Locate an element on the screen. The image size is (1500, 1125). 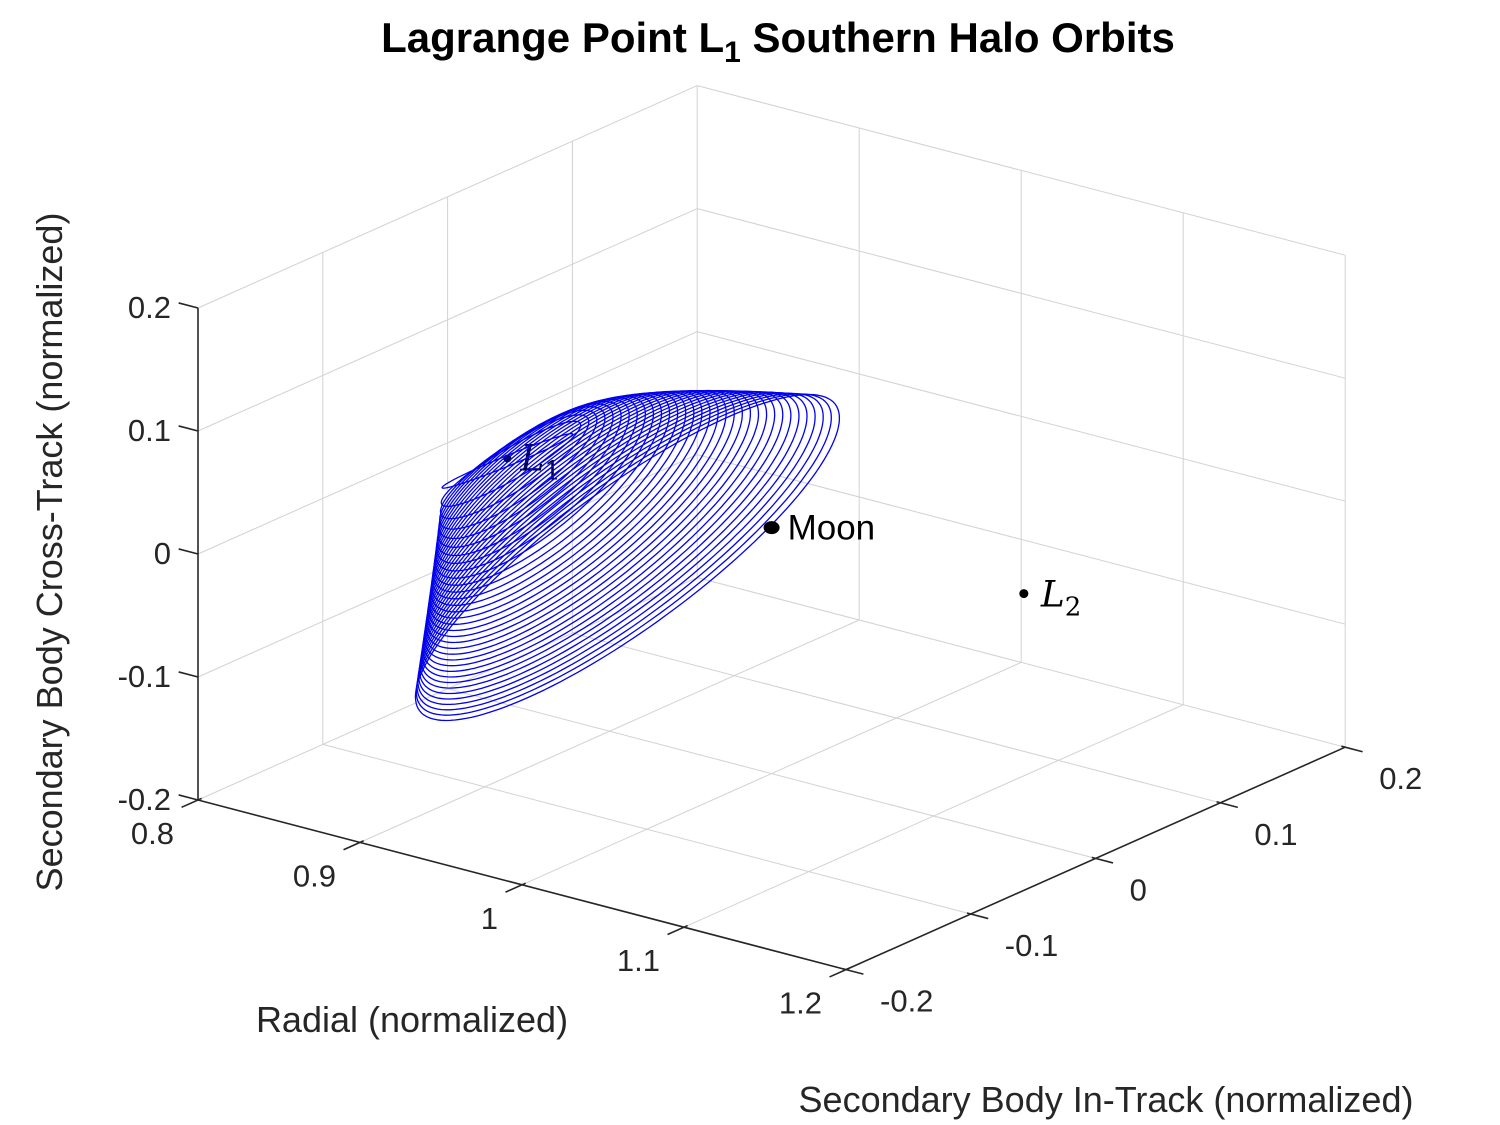
z-tick-label: 0.2 is located at coordinates (149, 307).